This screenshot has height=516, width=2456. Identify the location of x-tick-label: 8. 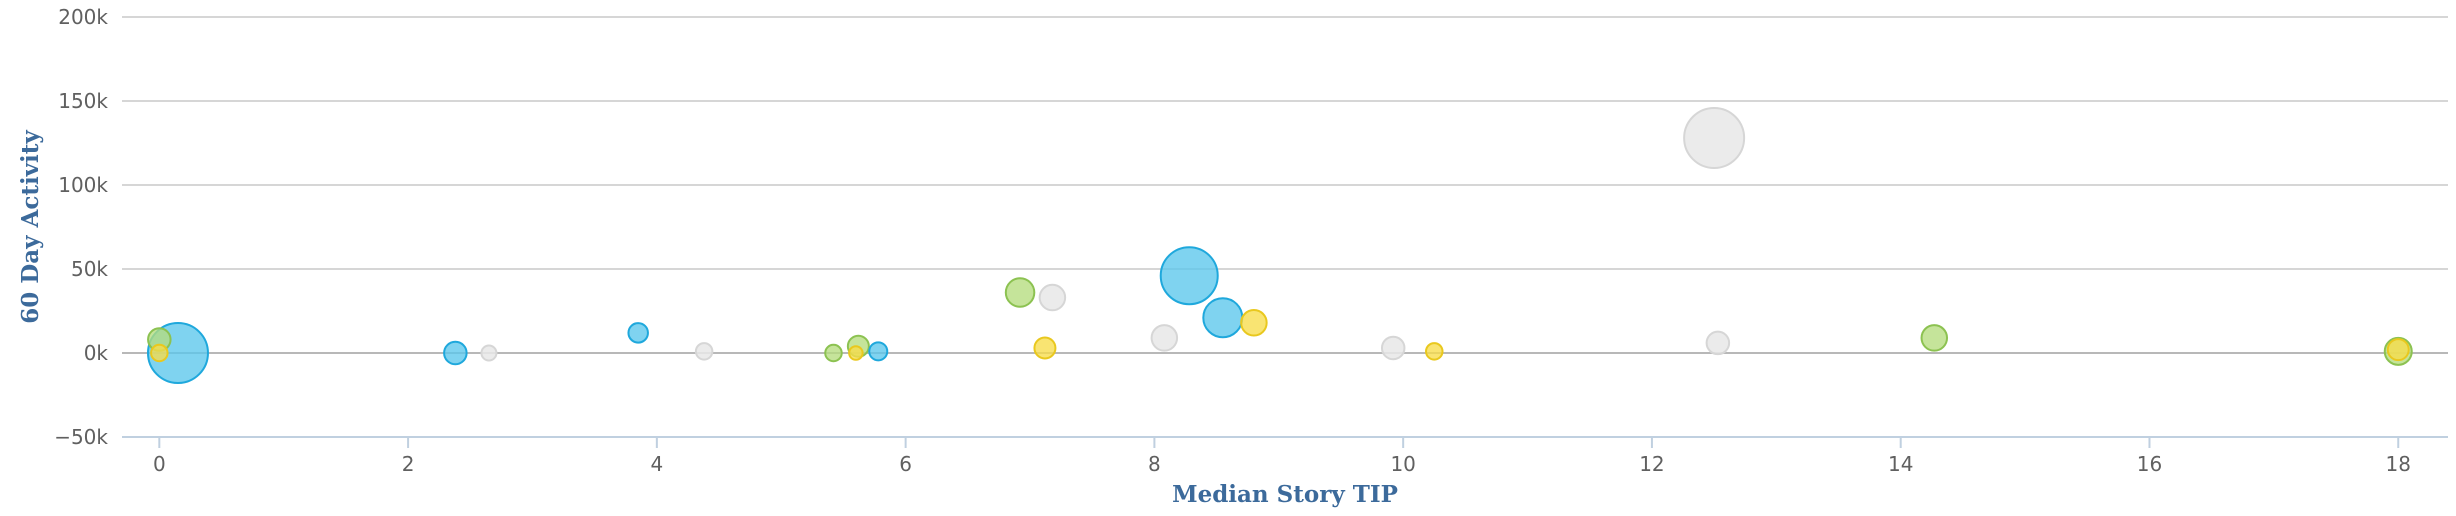
(1154, 464).